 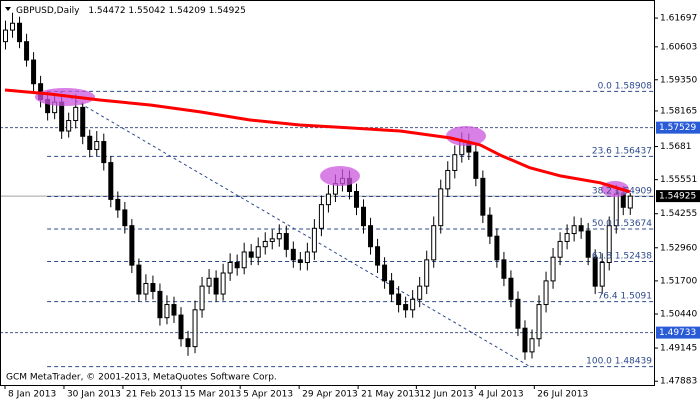 I want to click on fibo-label: 38.2 1.54909, so click(x=622, y=191).